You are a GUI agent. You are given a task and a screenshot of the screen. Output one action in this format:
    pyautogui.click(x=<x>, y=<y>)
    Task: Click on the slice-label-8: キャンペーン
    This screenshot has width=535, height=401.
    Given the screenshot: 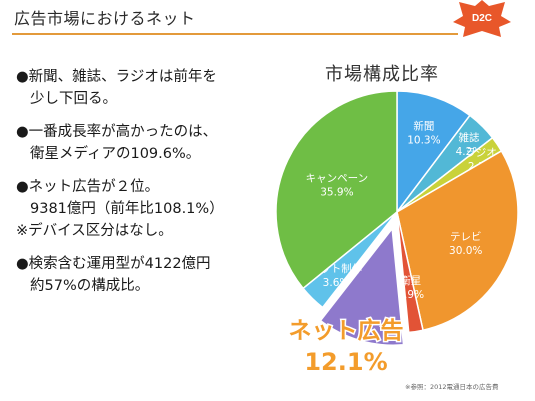 What is the action you would take?
    pyautogui.click(x=337, y=178)
    